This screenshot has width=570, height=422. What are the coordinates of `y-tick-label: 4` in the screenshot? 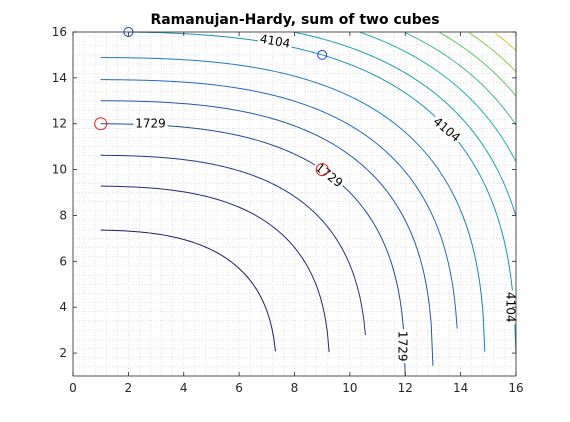 It's located at (63, 307).